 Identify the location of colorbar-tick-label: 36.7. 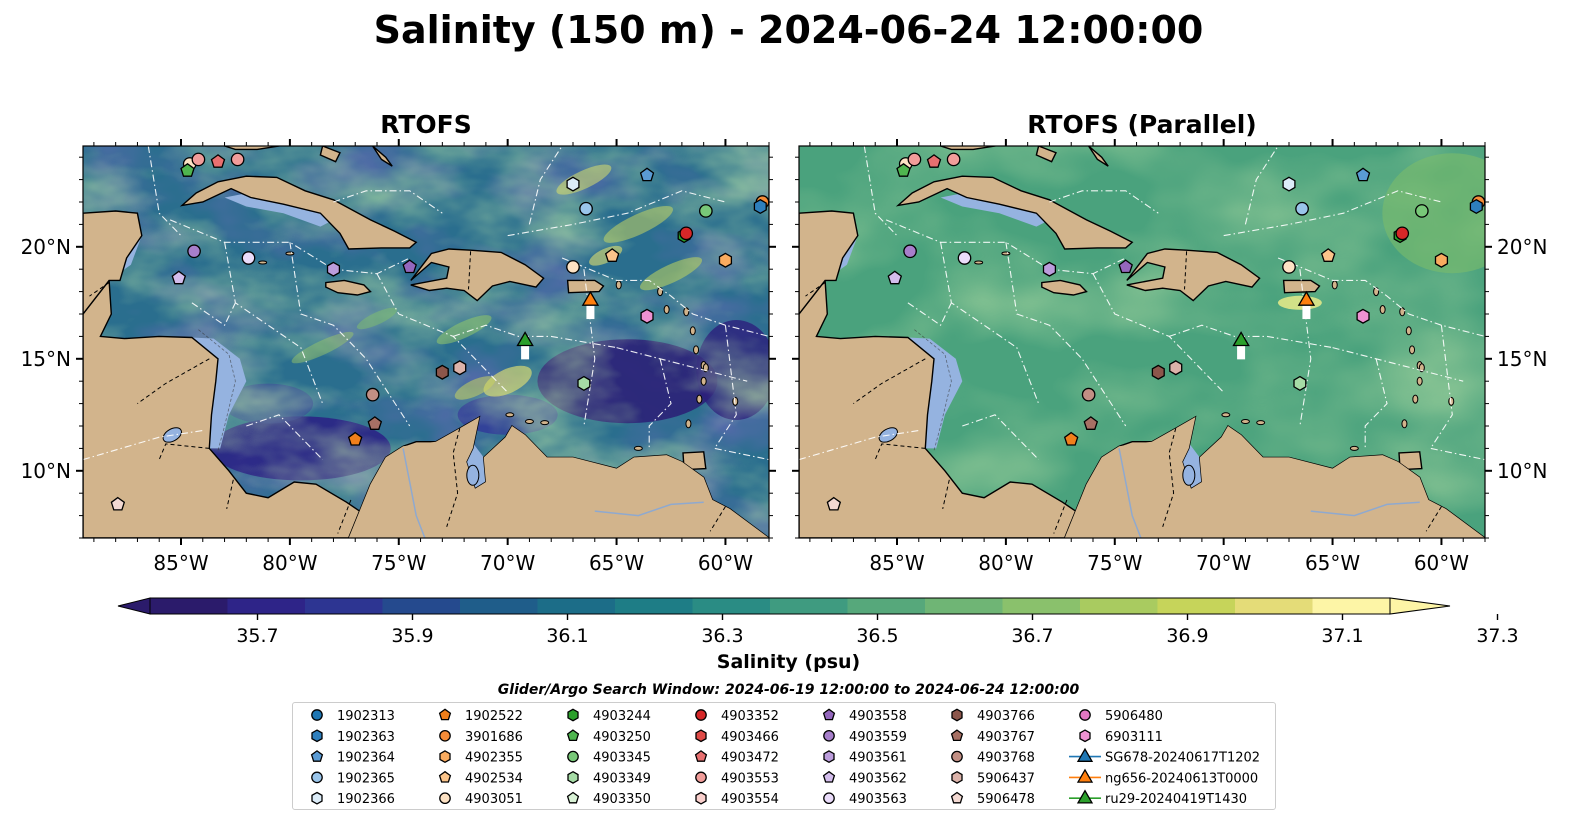
(1032, 636).